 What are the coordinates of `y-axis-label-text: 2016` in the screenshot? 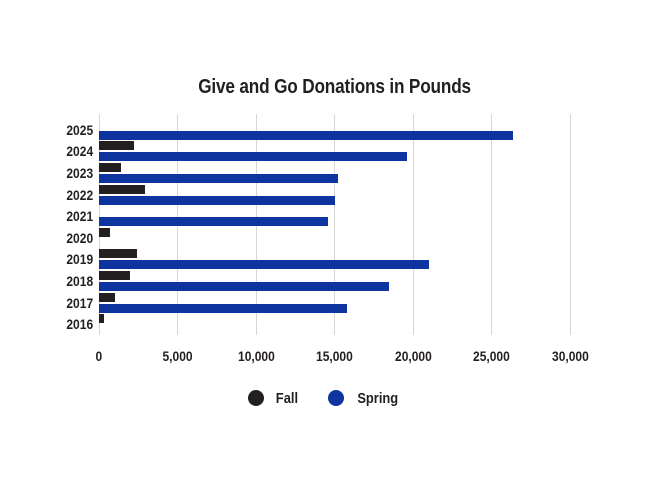 It's located at (79, 324).